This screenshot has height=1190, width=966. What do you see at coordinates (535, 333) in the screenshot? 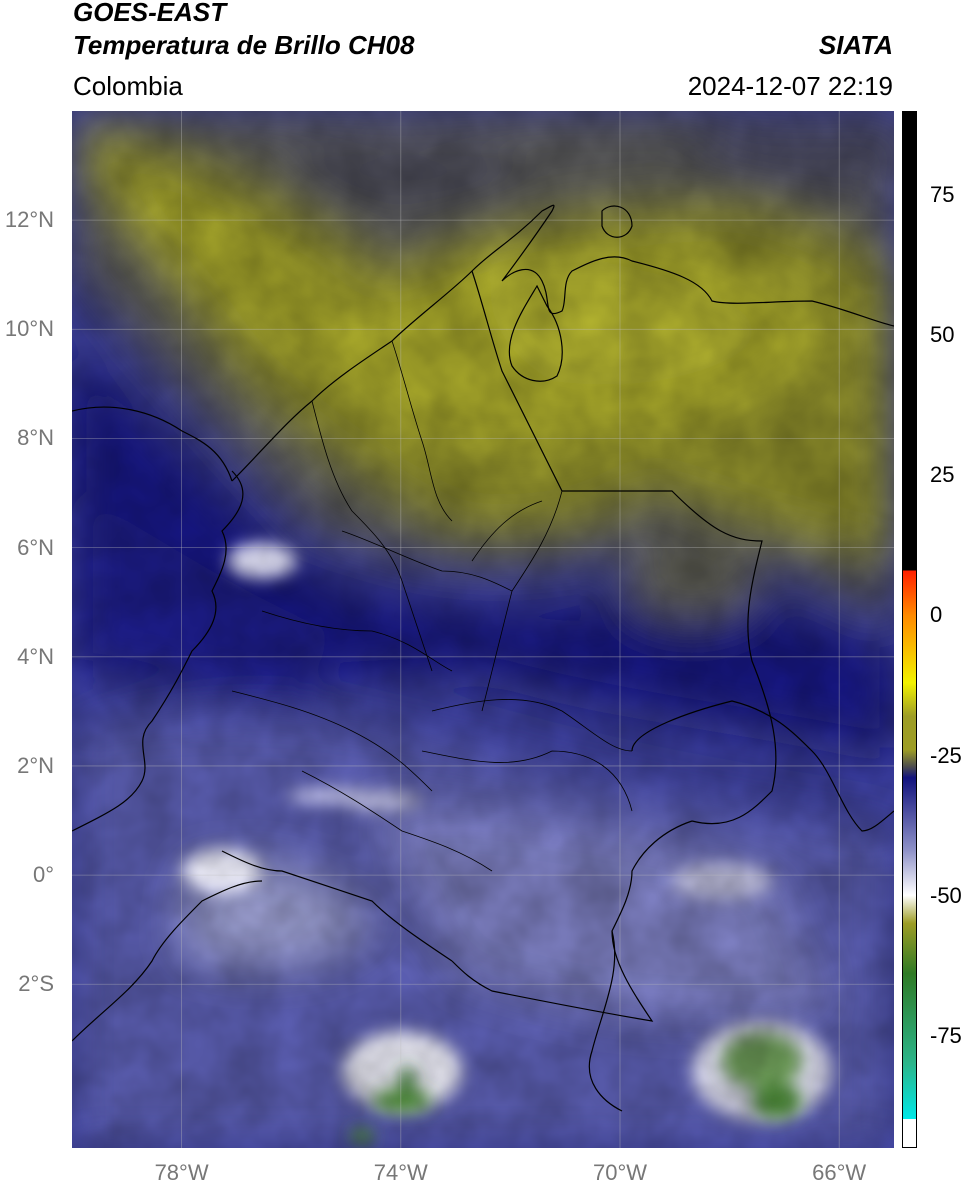
I see `lake-maracaibo` at bounding box center [535, 333].